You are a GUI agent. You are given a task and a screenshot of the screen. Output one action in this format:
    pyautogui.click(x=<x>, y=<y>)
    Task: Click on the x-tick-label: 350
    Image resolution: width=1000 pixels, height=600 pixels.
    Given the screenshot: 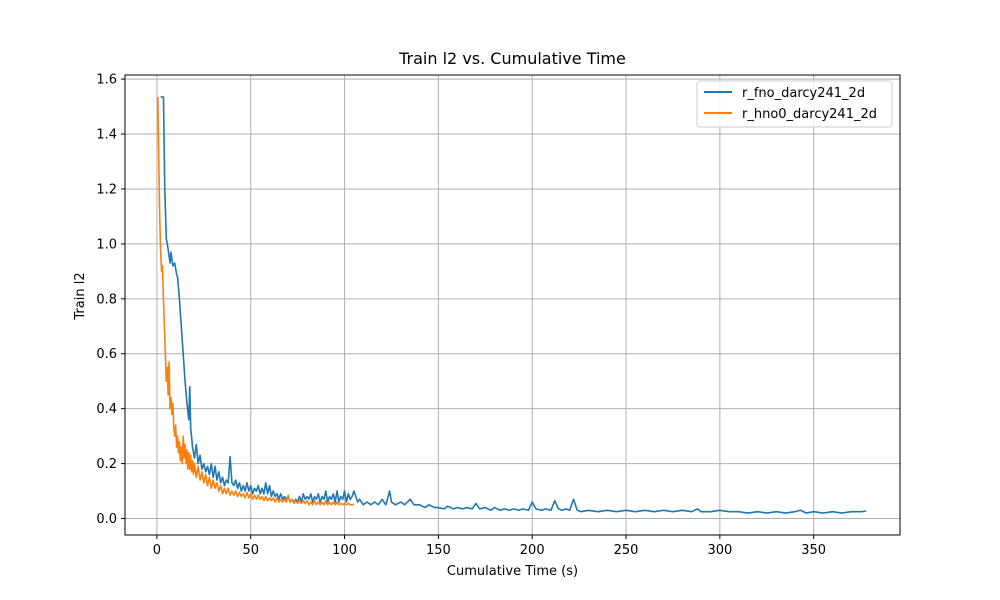 What is the action you would take?
    pyautogui.click(x=813, y=550)
    